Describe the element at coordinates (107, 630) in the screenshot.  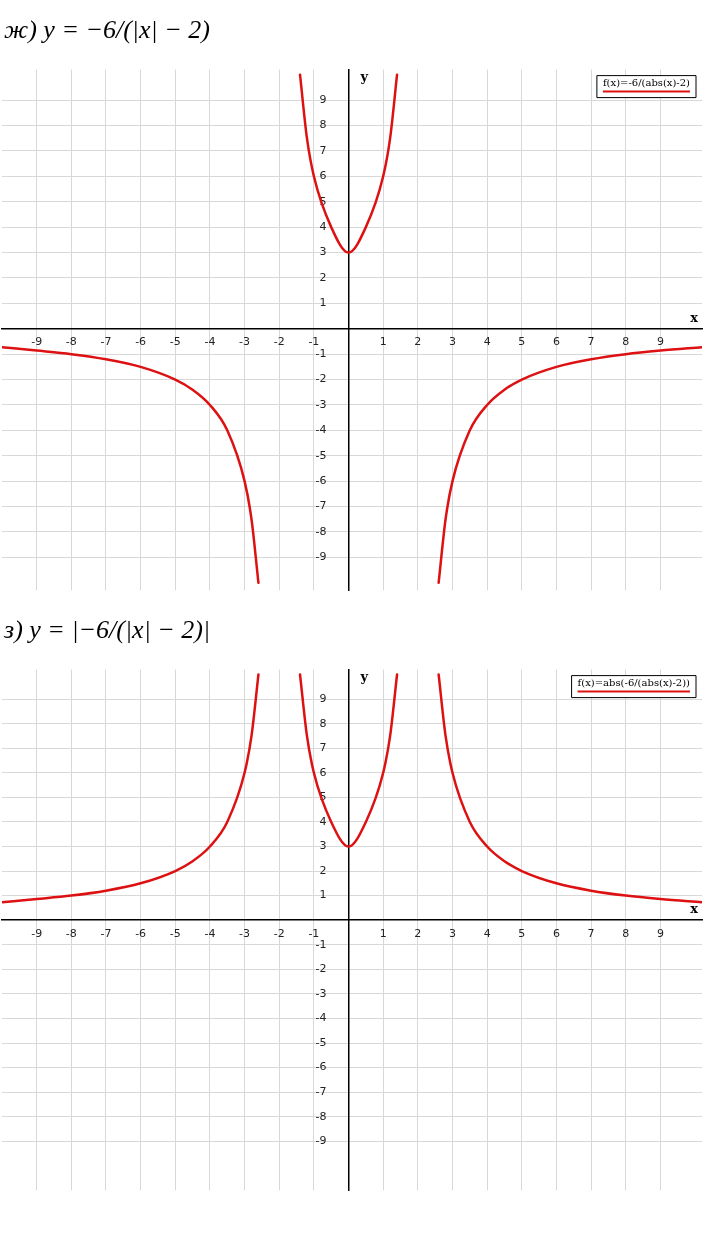
I see `chart-title: з) y = |−6/(|x| − 2)|` at that location.